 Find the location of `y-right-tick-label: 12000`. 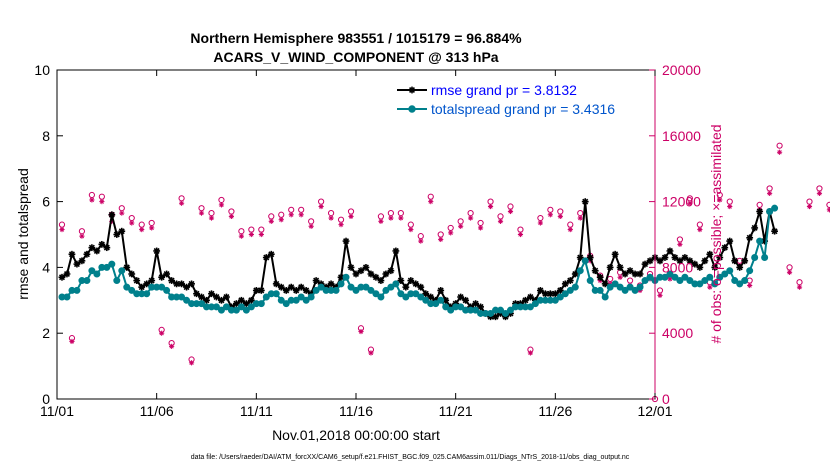

y-right-tick-label: 12000 is located at coordinates (681, 202).